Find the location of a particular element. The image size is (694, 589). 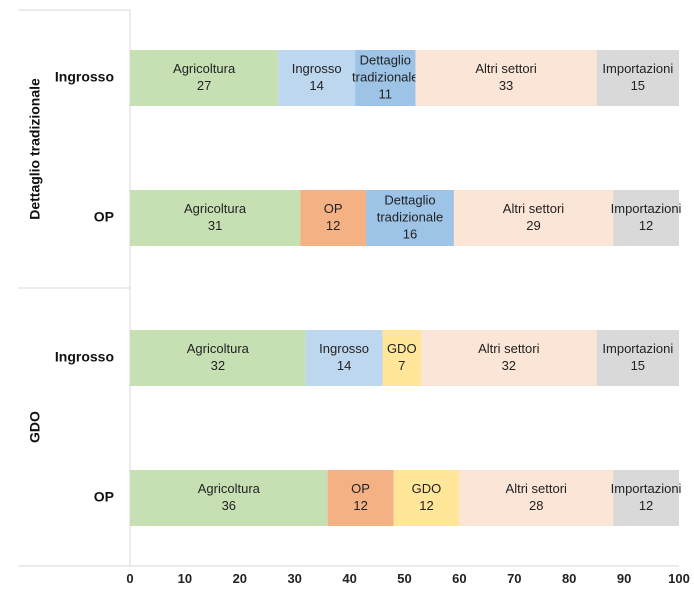

x-tick-label: 50 is located at coordinates (404, 578).